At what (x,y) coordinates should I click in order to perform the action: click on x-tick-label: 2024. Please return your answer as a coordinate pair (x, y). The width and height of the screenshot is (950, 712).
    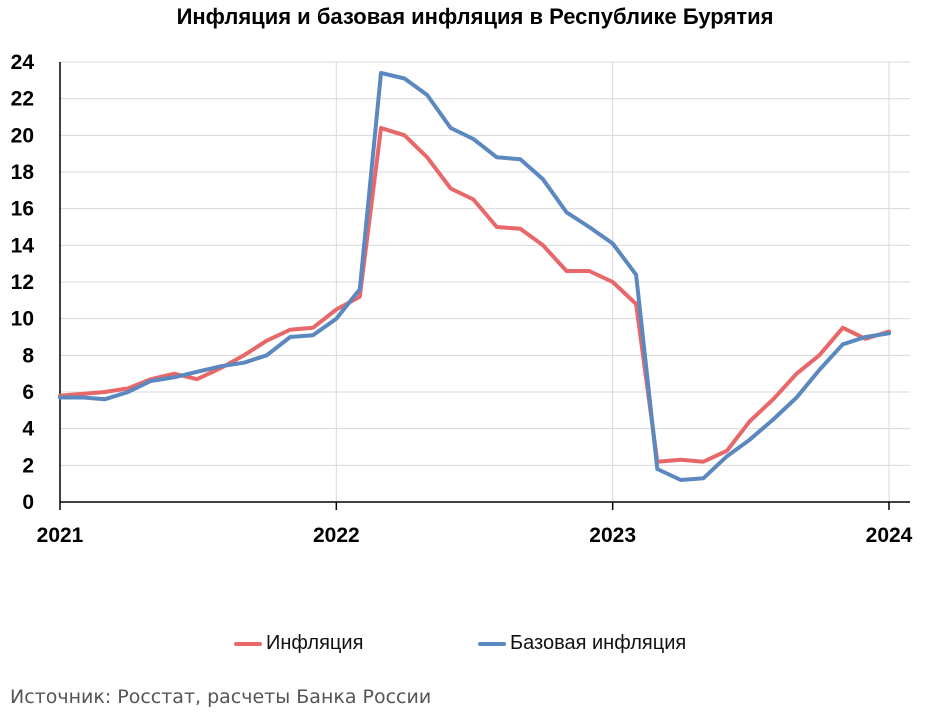
    Looking at the image, I should click on (889, 535).